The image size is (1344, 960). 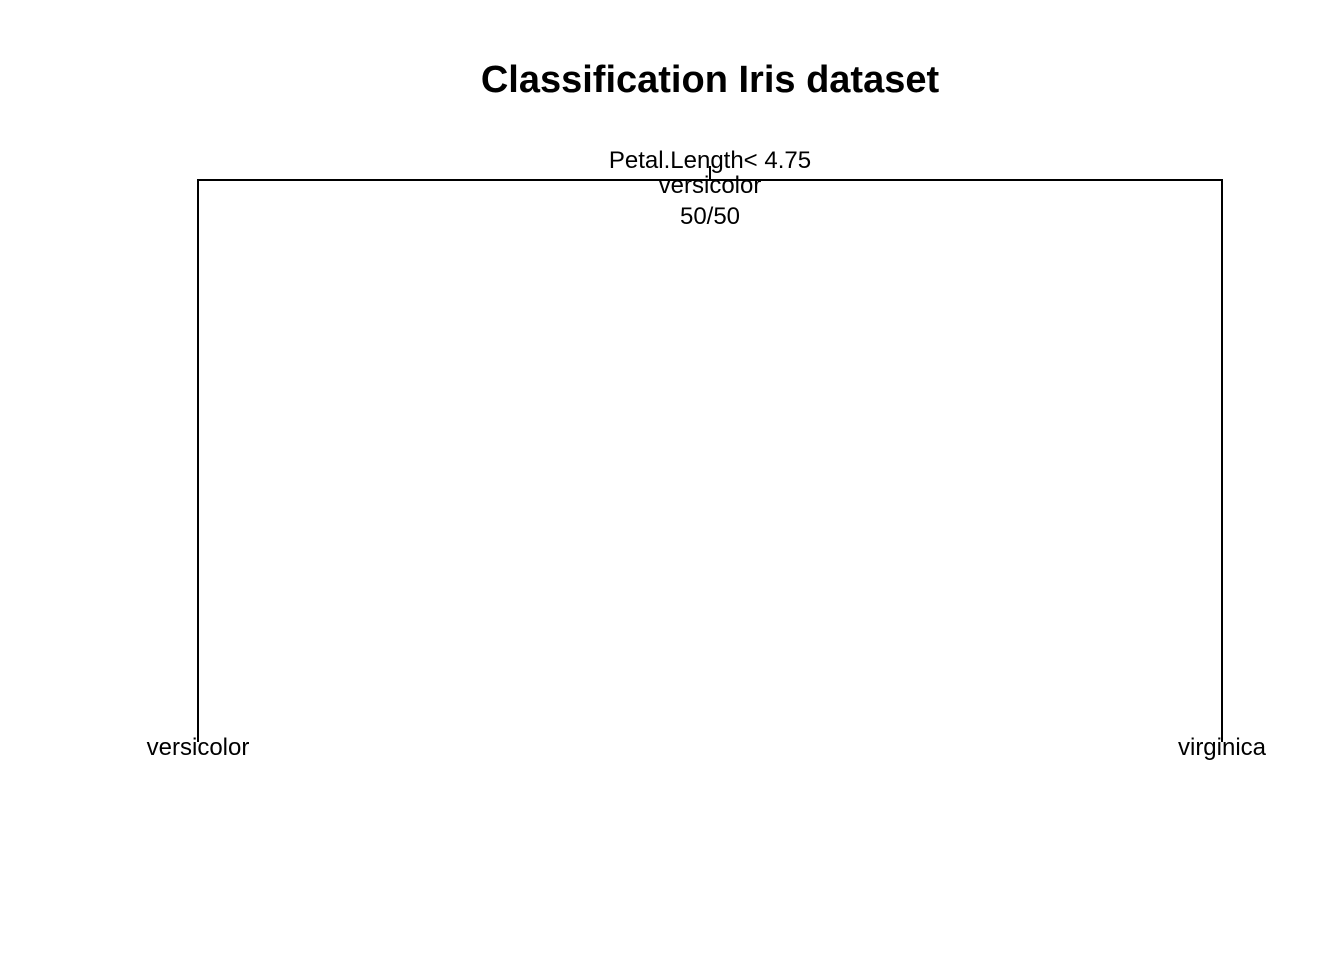 I want to click on plot-title: Classification Iris dataset, so click(x=710, y=80).